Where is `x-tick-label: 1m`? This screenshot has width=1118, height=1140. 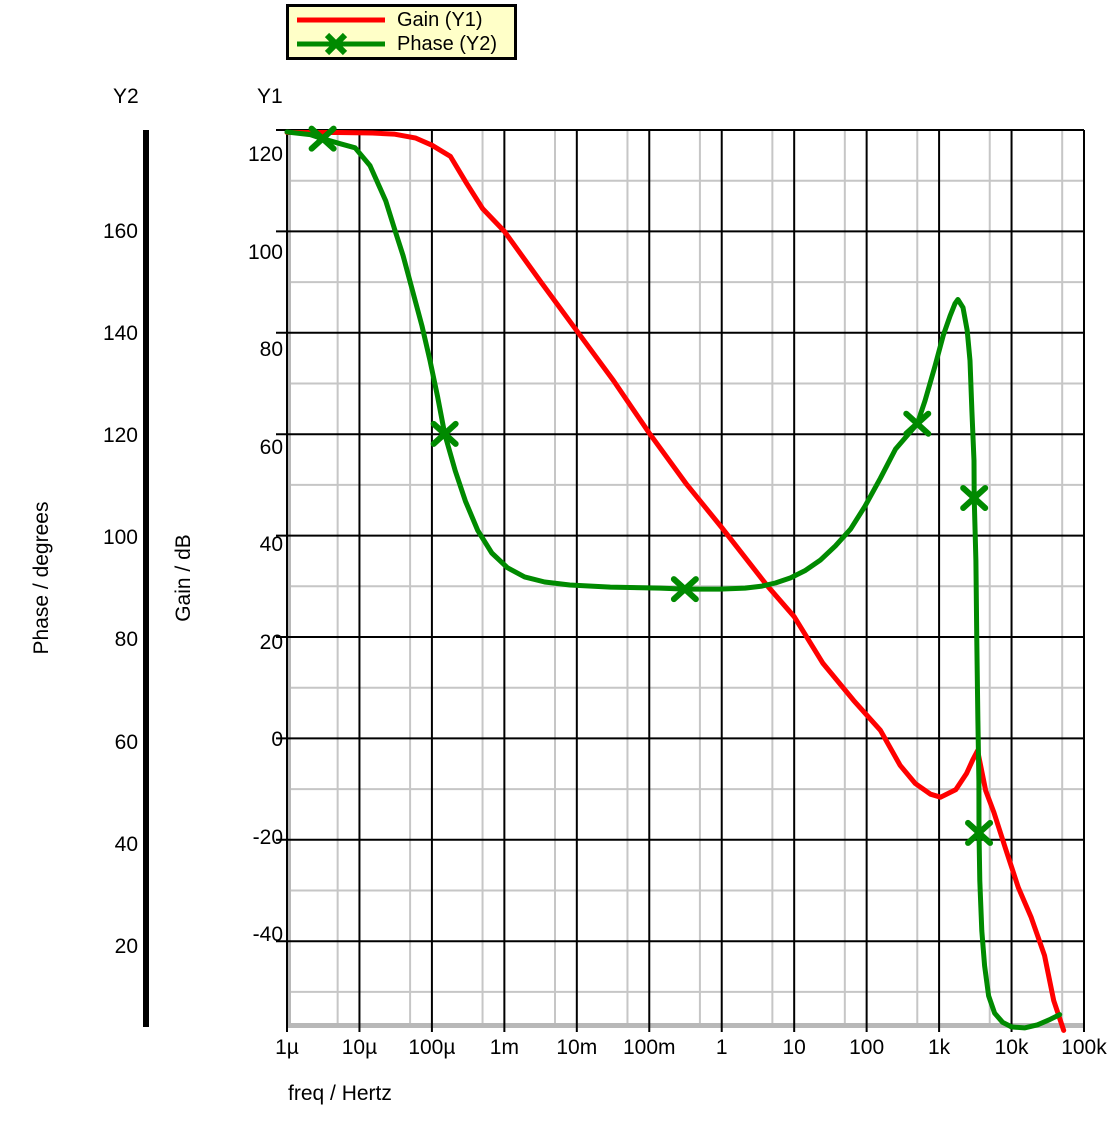
x-tick-label: 1m is located at coordinates (504, 1047).